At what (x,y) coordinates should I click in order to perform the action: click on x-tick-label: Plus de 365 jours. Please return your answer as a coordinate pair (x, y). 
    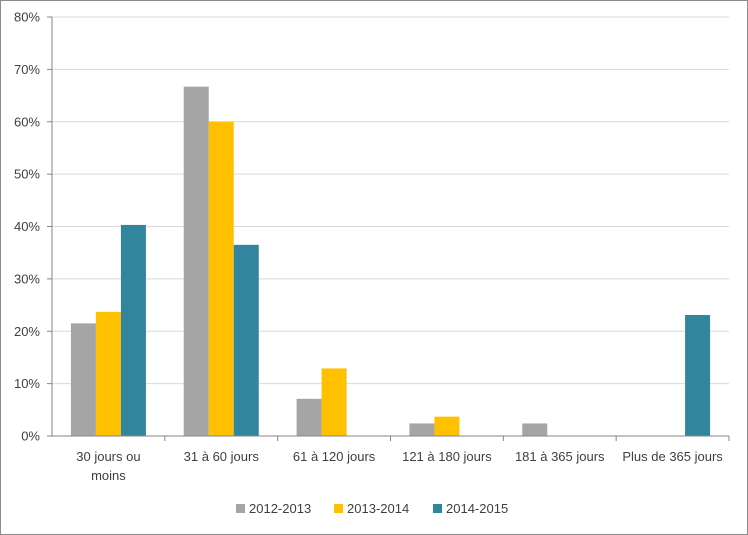
    Looking at the image, I should click on (672, 456).